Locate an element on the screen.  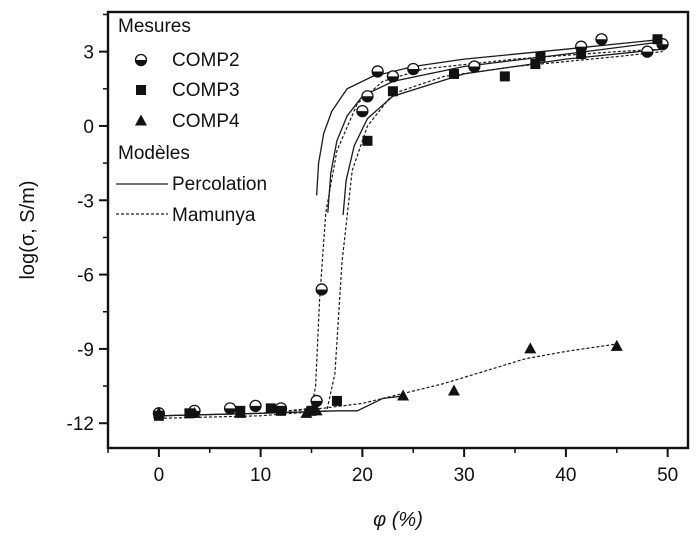
y-tick-label: -12 is located at coordinates (80, 424).